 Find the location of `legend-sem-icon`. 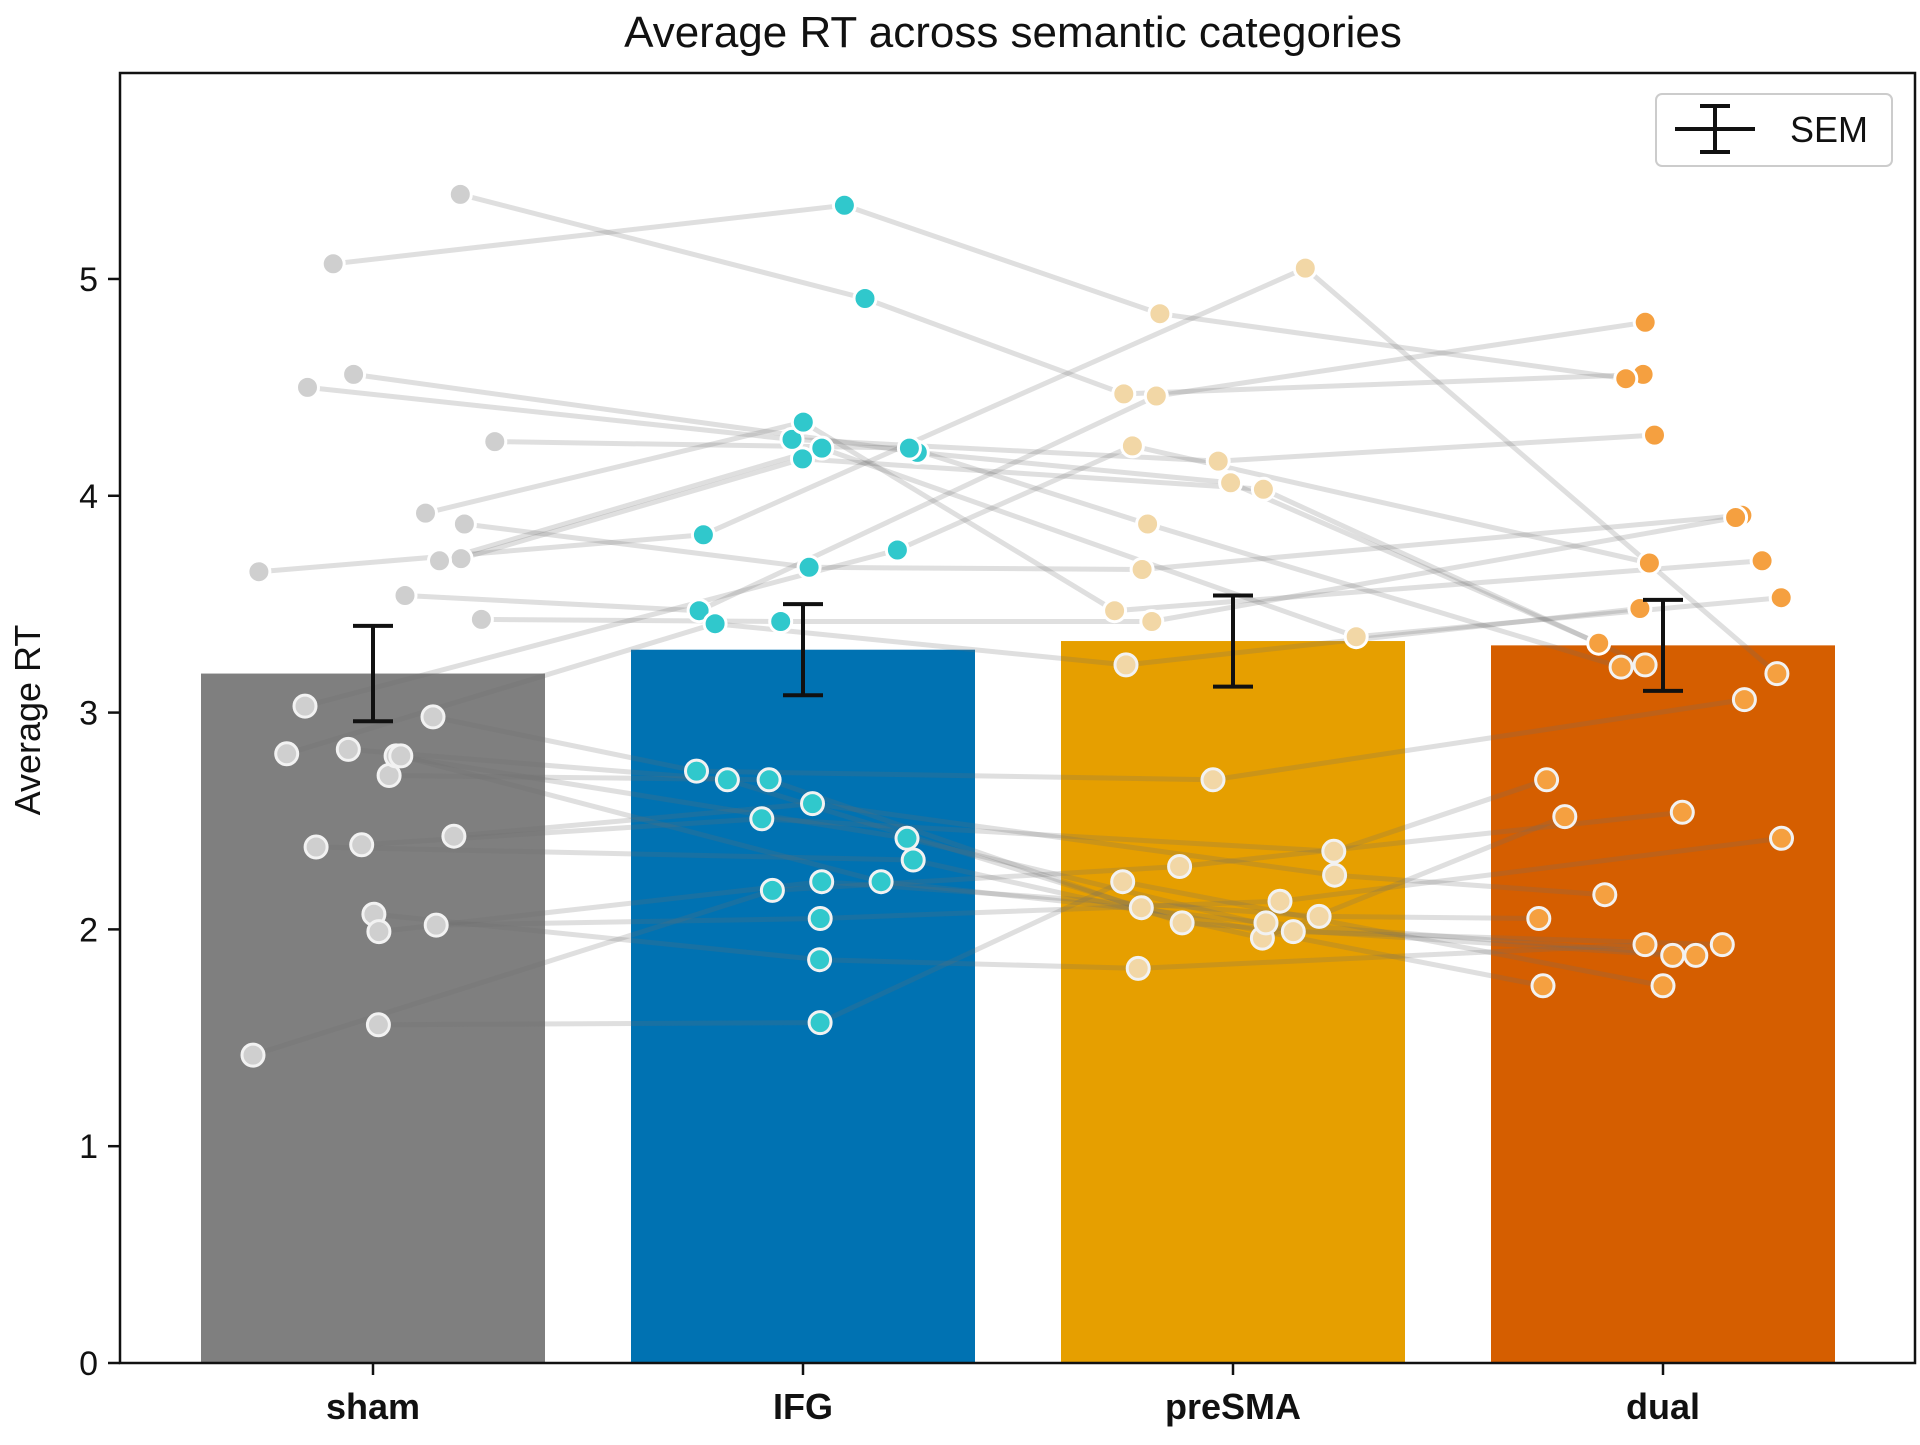

legend-sem-icon is located at coordinates (1715, 129).